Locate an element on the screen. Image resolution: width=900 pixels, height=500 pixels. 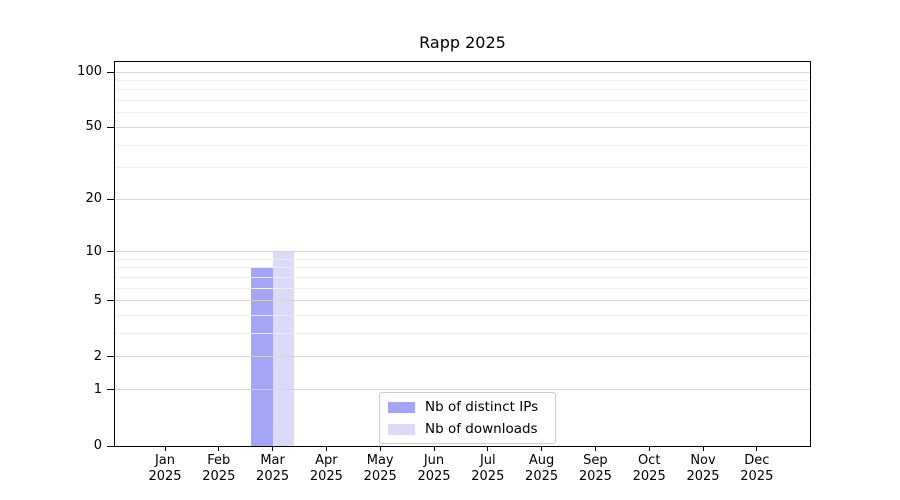
x-tick-label: Jun 2025 is located at coordinates (434, 469).